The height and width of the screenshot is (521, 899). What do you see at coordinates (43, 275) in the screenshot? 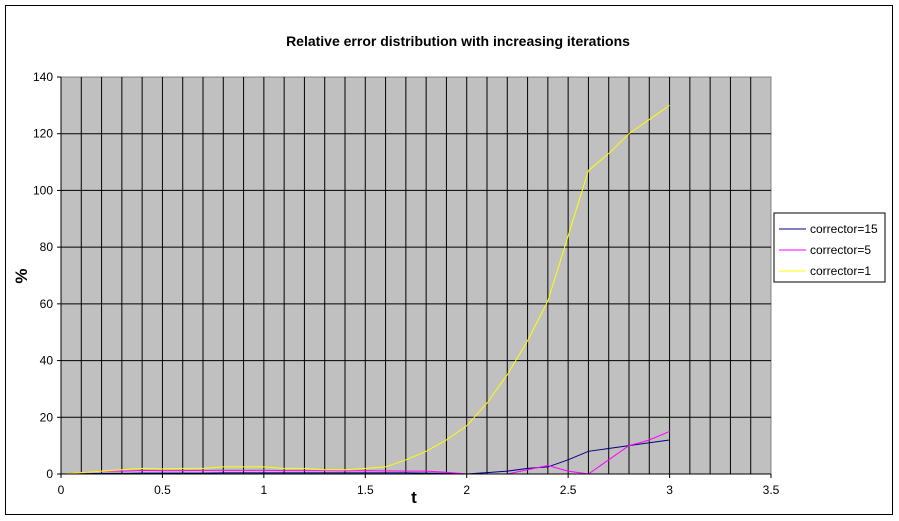
I see `y-tick-labels: 0 20 40 60 80 100 120 140` at bounding box center [43, 275].